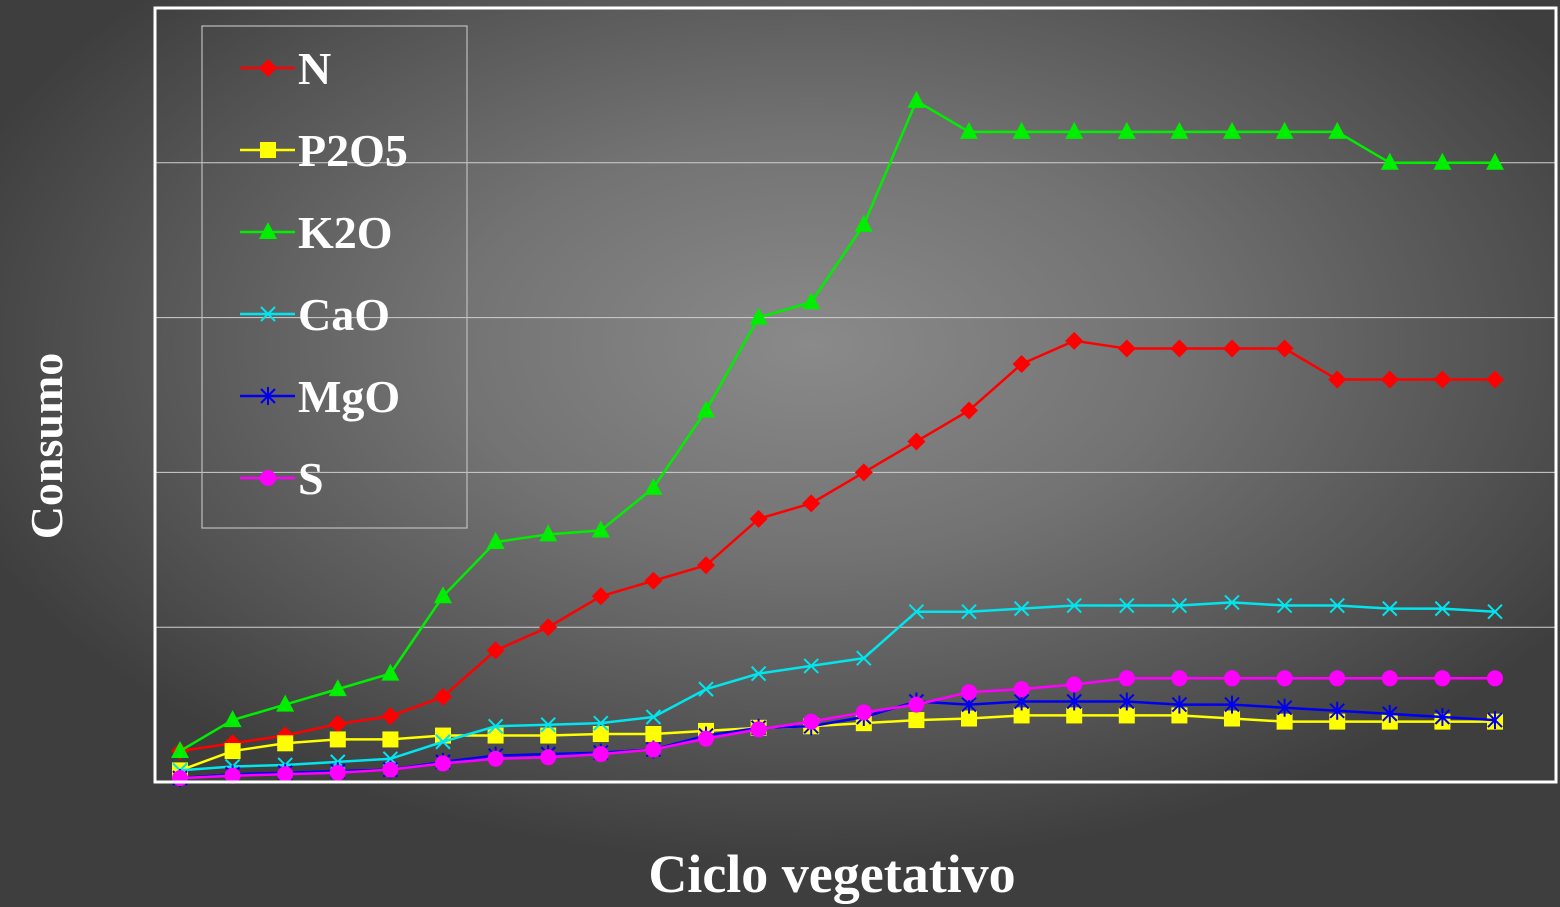  What do you see at coordinates (285, 68) in the screenshot?
I see `legend-item: N` at bounding box center [285, 68].